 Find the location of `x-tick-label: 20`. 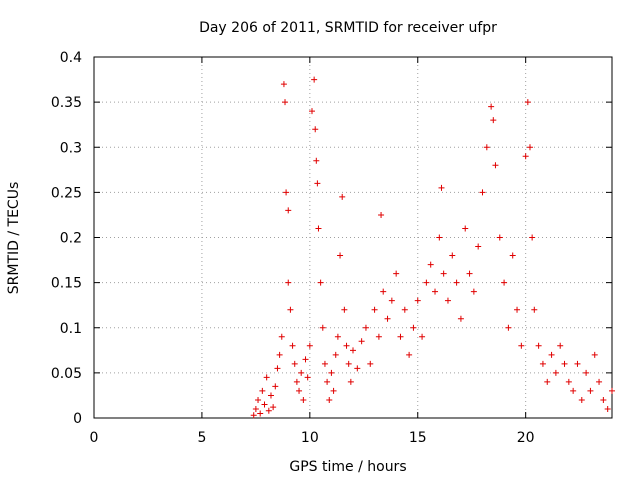

x-tick-label: 20 is located at coordinates (526, 438).